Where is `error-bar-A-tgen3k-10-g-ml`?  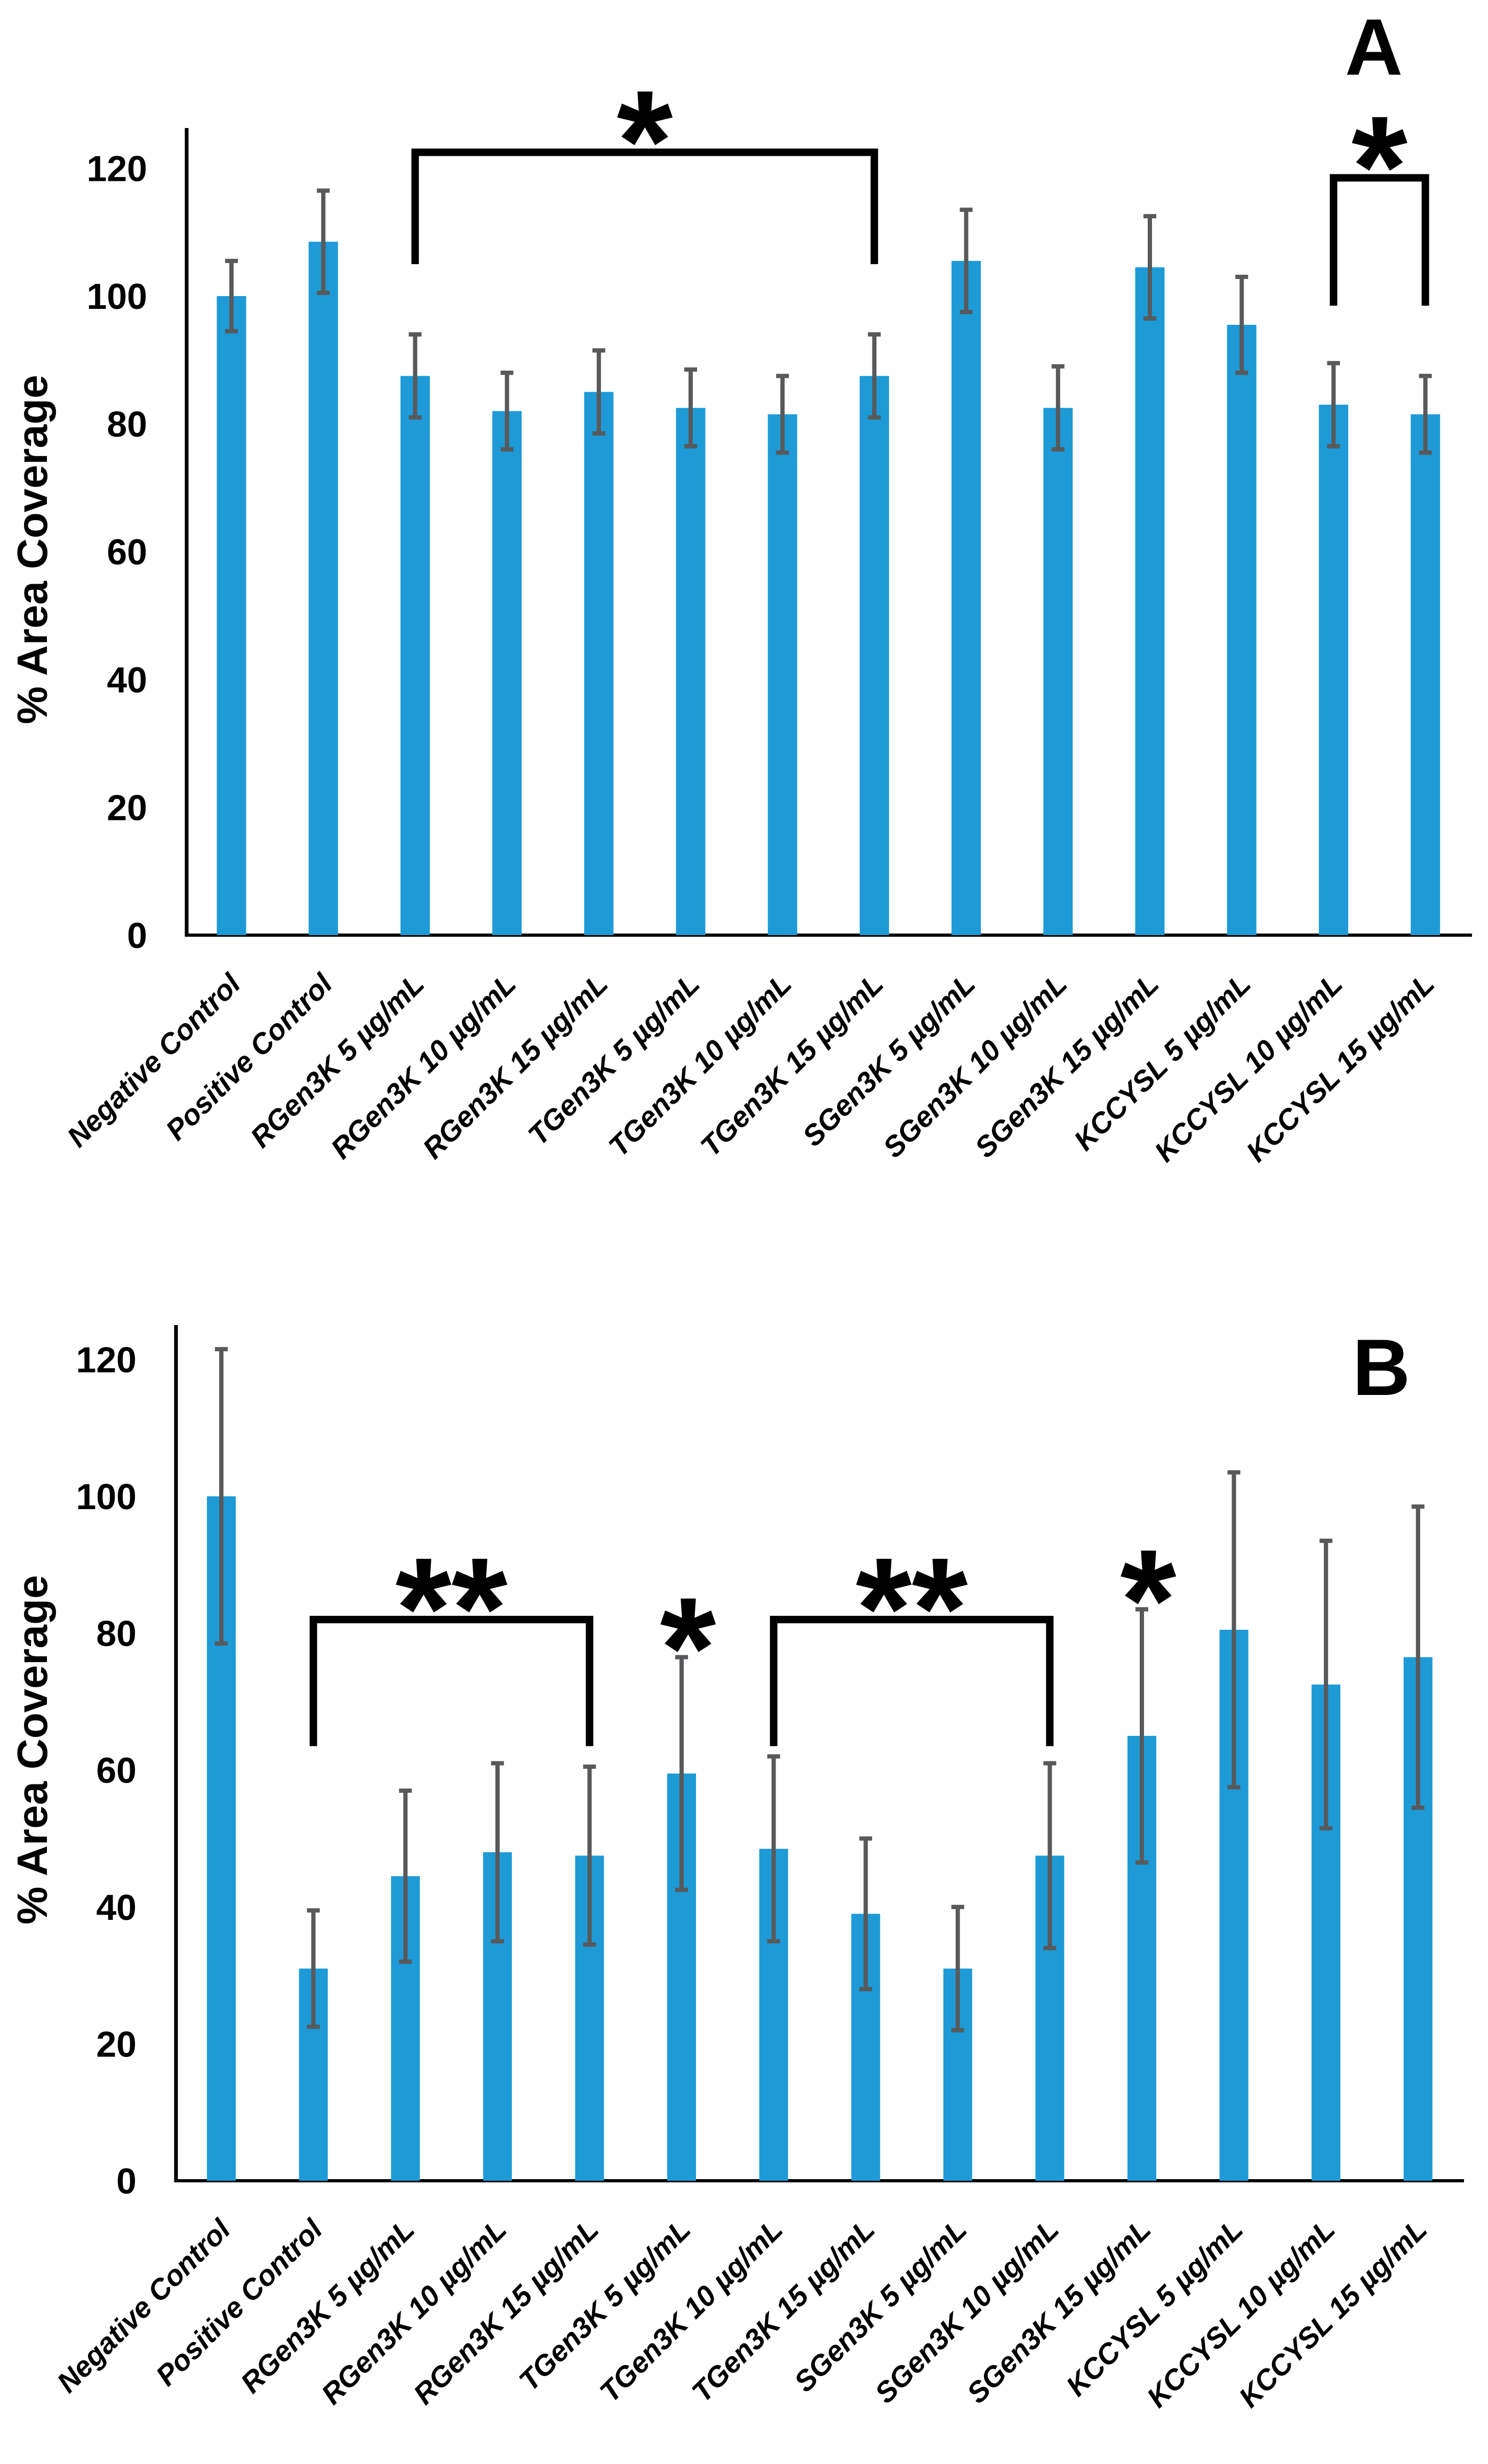
error-bar-A-tgen3k-10-g-ml is located at coordinates (782, 414).